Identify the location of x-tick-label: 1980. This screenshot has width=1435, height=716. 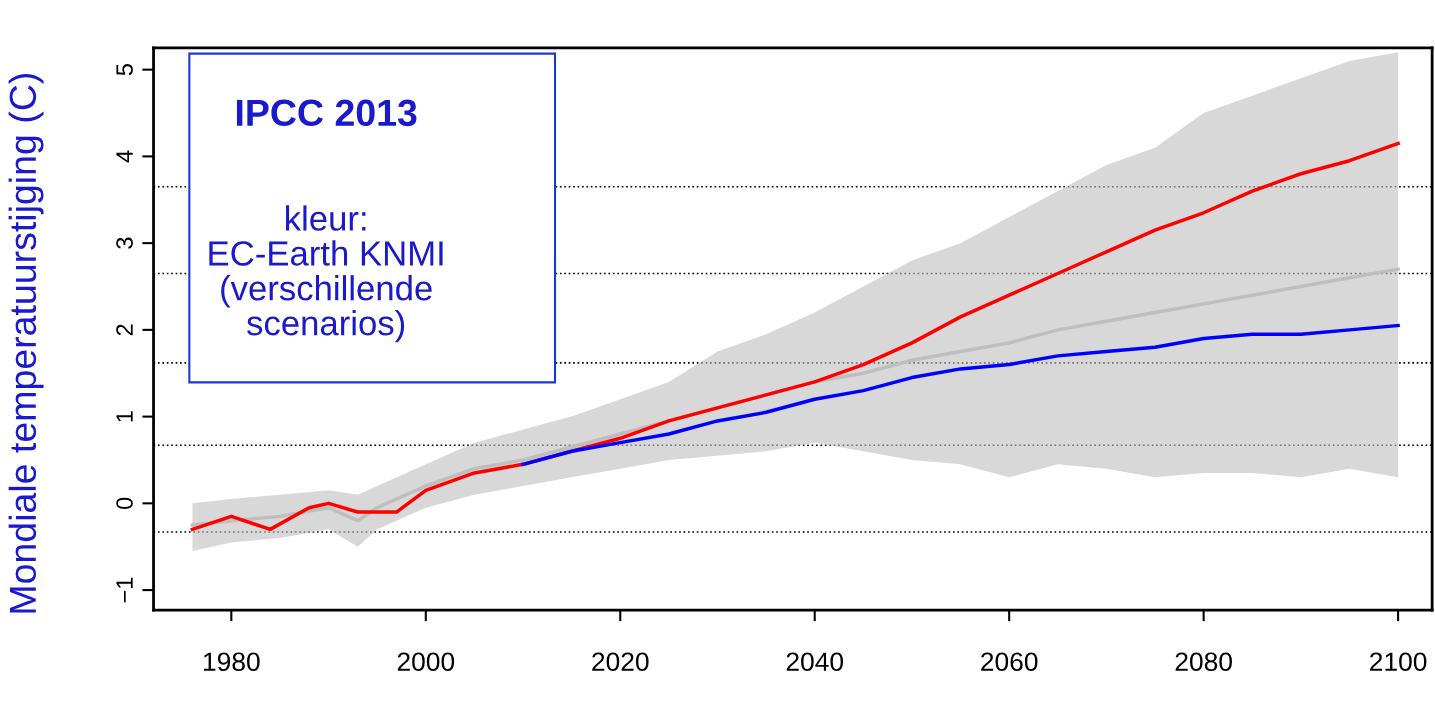
(231, 662).